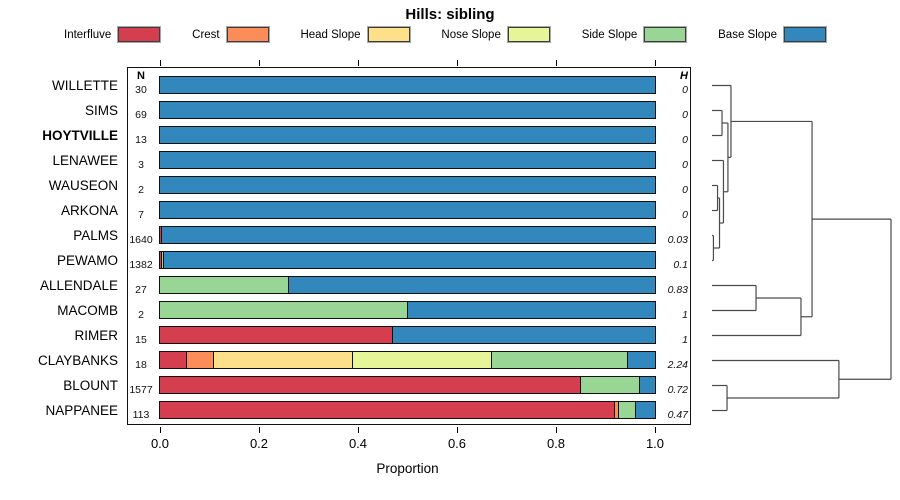 The image size is (900, 500). What do you see at coordinates (450, 14) in the screenshot?
I see `plot-title: Hills: sibling` at bounding box center [450, 14].